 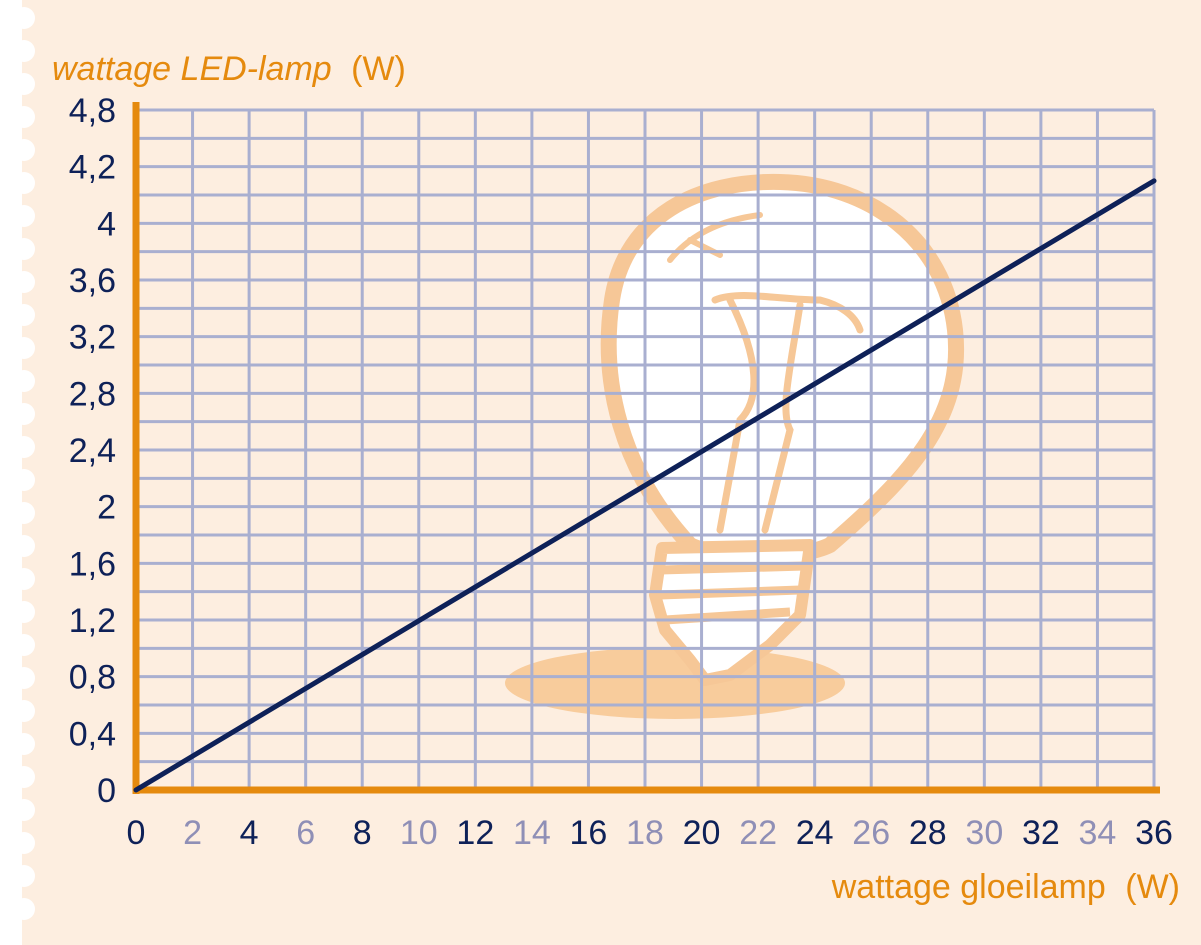 I want to click on y-axis-title: wattage LED-lamp (W), so click(x=229, y=69).